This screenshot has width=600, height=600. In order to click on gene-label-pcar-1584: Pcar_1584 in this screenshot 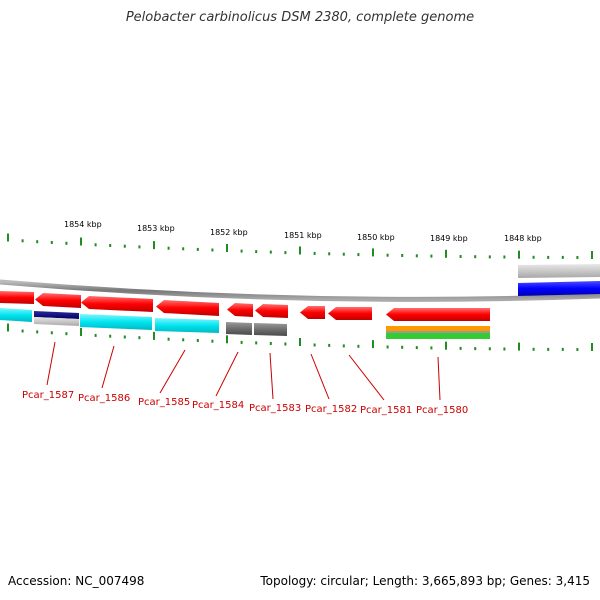, I will do `click(218, 405)`.